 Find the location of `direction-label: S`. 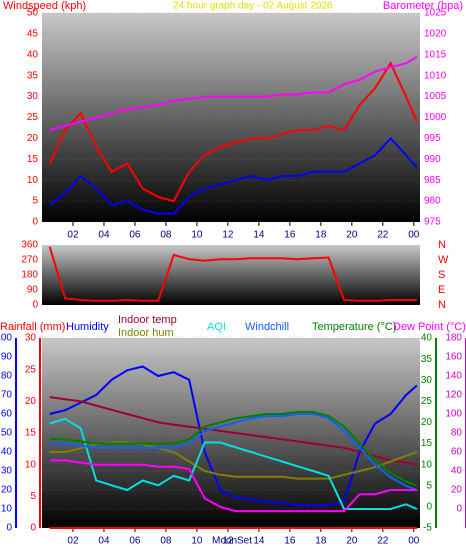

direction-label: S is located at coordinates (441, 275).